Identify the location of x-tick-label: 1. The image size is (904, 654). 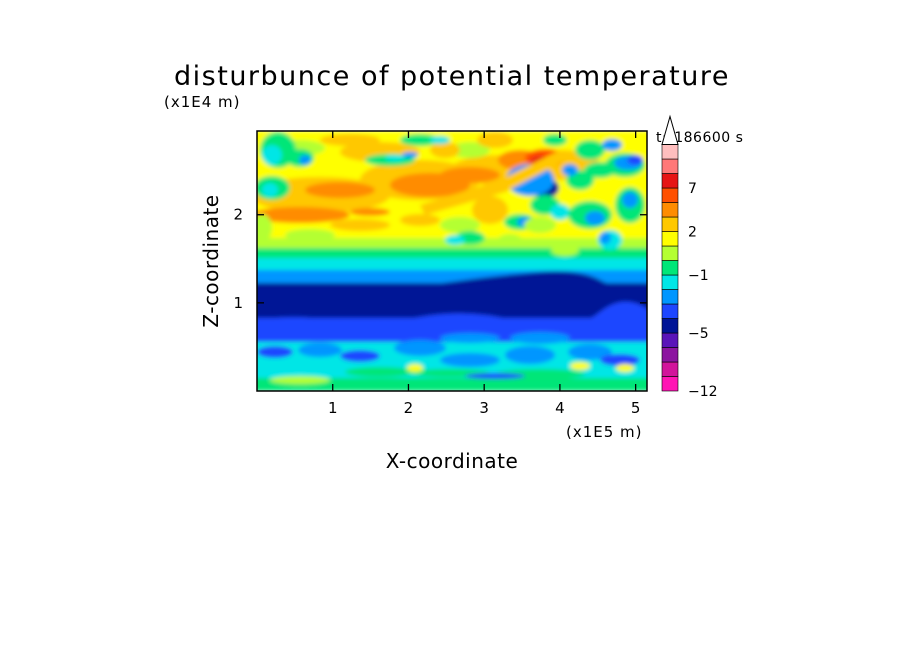
(333, 408).